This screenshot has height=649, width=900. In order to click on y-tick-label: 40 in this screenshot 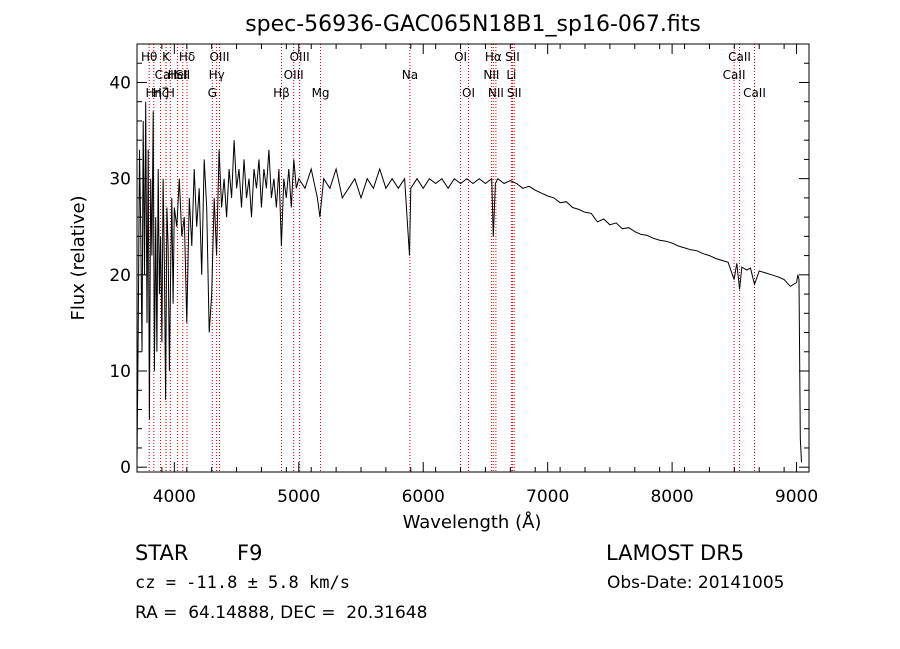, I will do `click(120, 83)`.